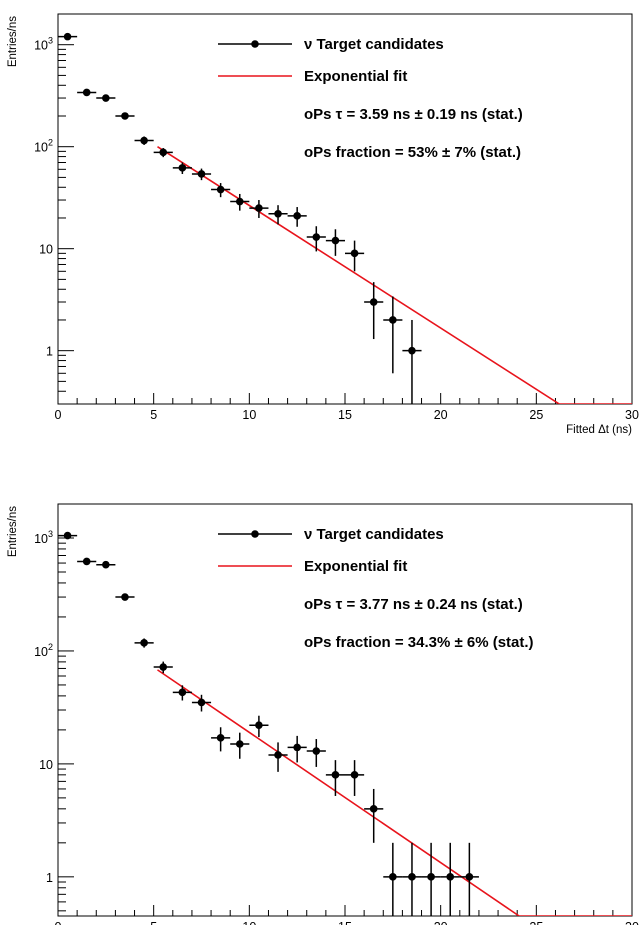  I want to click on legend-tau-text: oPs τ = 3.77 ns ± 0.24 ns (stat.), so click(413, 604).